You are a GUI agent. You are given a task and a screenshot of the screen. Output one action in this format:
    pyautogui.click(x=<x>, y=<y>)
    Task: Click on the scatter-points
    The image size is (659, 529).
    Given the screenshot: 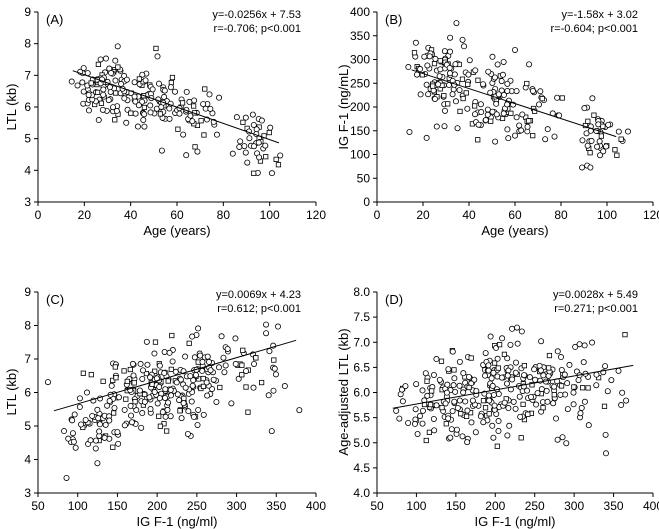 What is the action you would take?
    pyautogui.click(x=176, y=110)
    